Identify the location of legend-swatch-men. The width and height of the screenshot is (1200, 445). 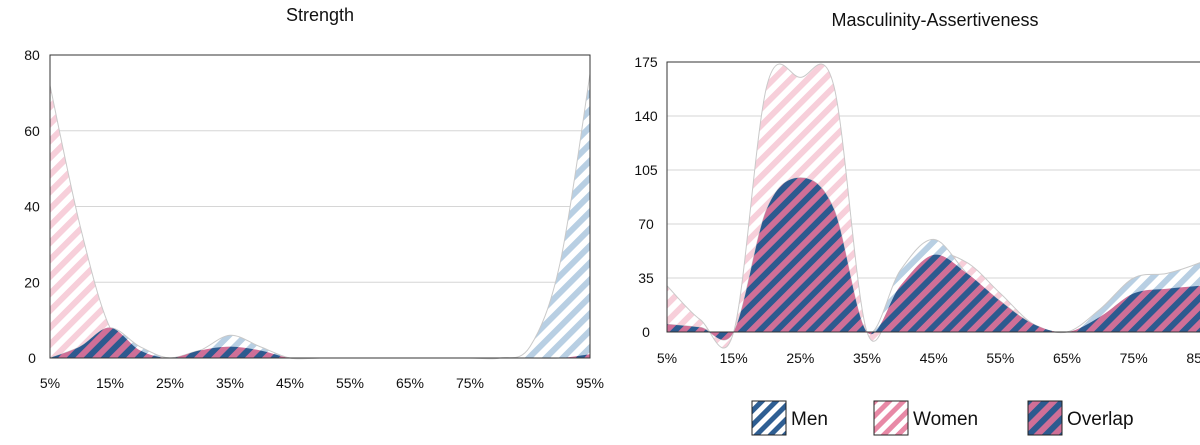
(769, 418).